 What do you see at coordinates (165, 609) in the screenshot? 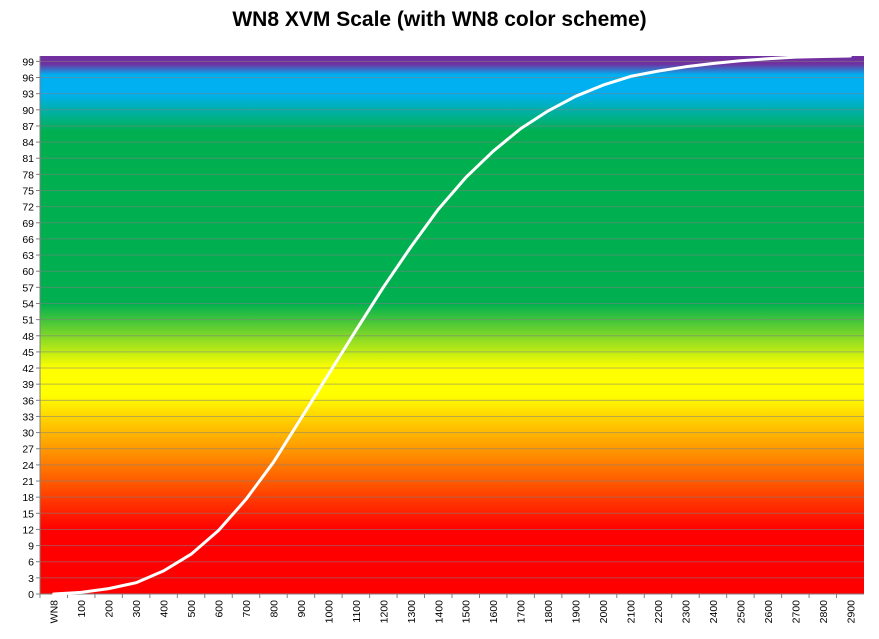
I see `x-tick-label: 400` at bounding box center [165, 609].